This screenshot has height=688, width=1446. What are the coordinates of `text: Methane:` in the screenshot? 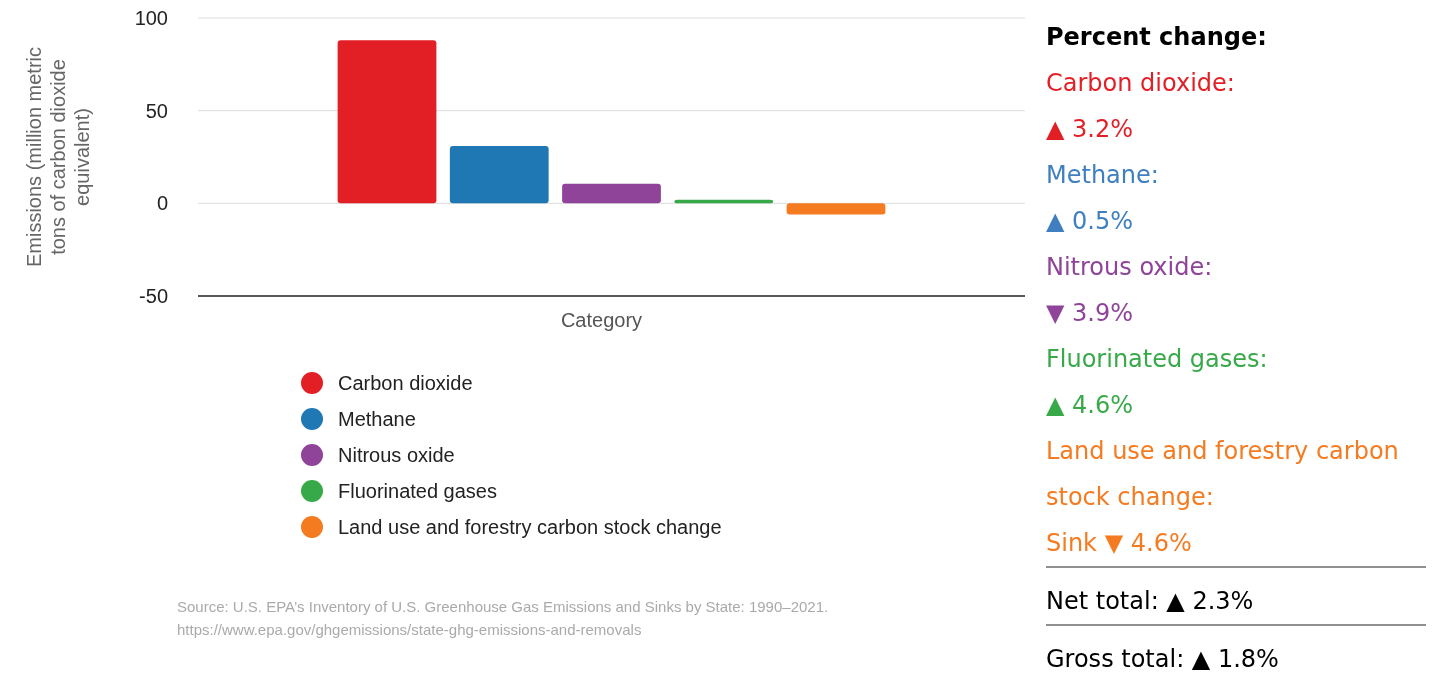 It's located at (1102, 175).